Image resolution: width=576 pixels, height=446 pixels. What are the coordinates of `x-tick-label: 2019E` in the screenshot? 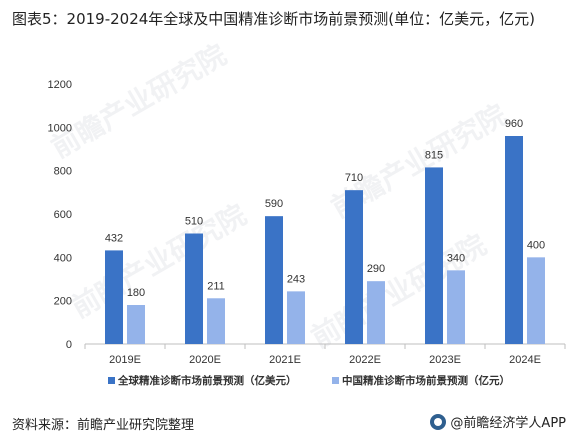 It's located at (125, 360).